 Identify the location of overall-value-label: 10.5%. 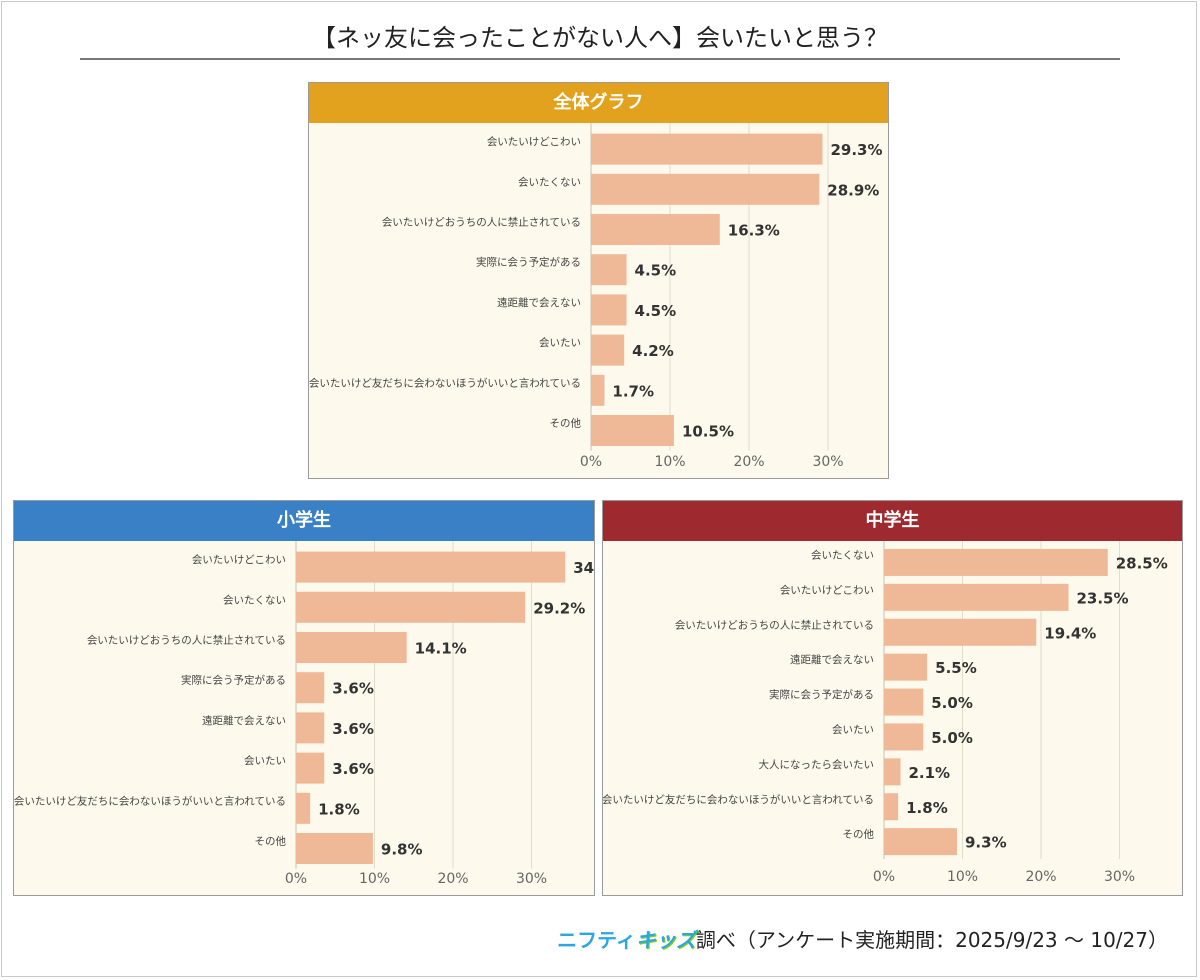
(708, 432).